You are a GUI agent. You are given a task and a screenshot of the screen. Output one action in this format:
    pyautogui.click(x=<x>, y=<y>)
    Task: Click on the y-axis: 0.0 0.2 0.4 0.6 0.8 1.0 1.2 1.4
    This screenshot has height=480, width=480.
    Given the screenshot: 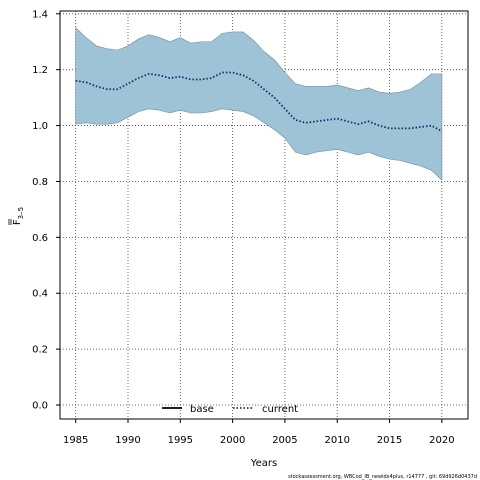 What is the action you would take?
    pyautogui.click(x=46, y=210)
    